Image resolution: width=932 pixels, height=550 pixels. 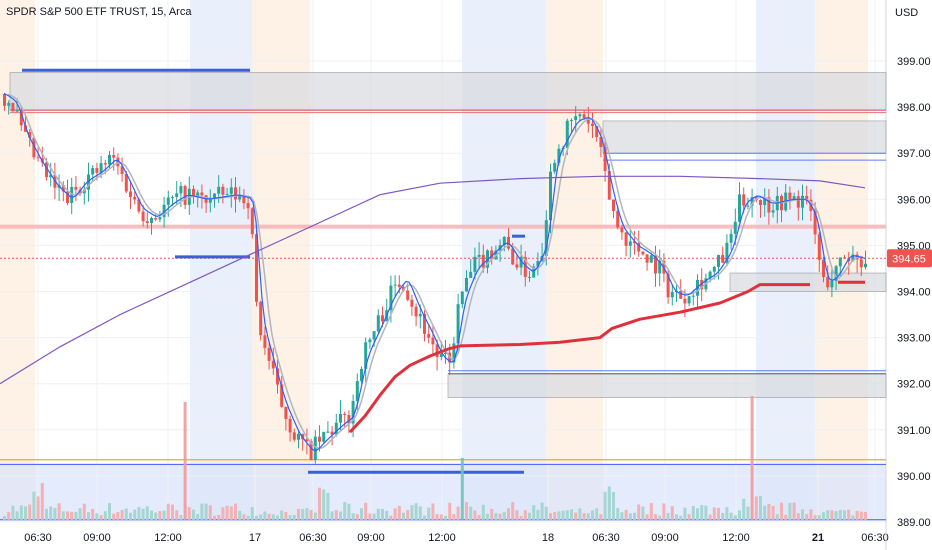 What do you see at coordinates (736, 538) in the screenshot?
I see `x-tick-label: 12:00` at bounding box center [736, 538].